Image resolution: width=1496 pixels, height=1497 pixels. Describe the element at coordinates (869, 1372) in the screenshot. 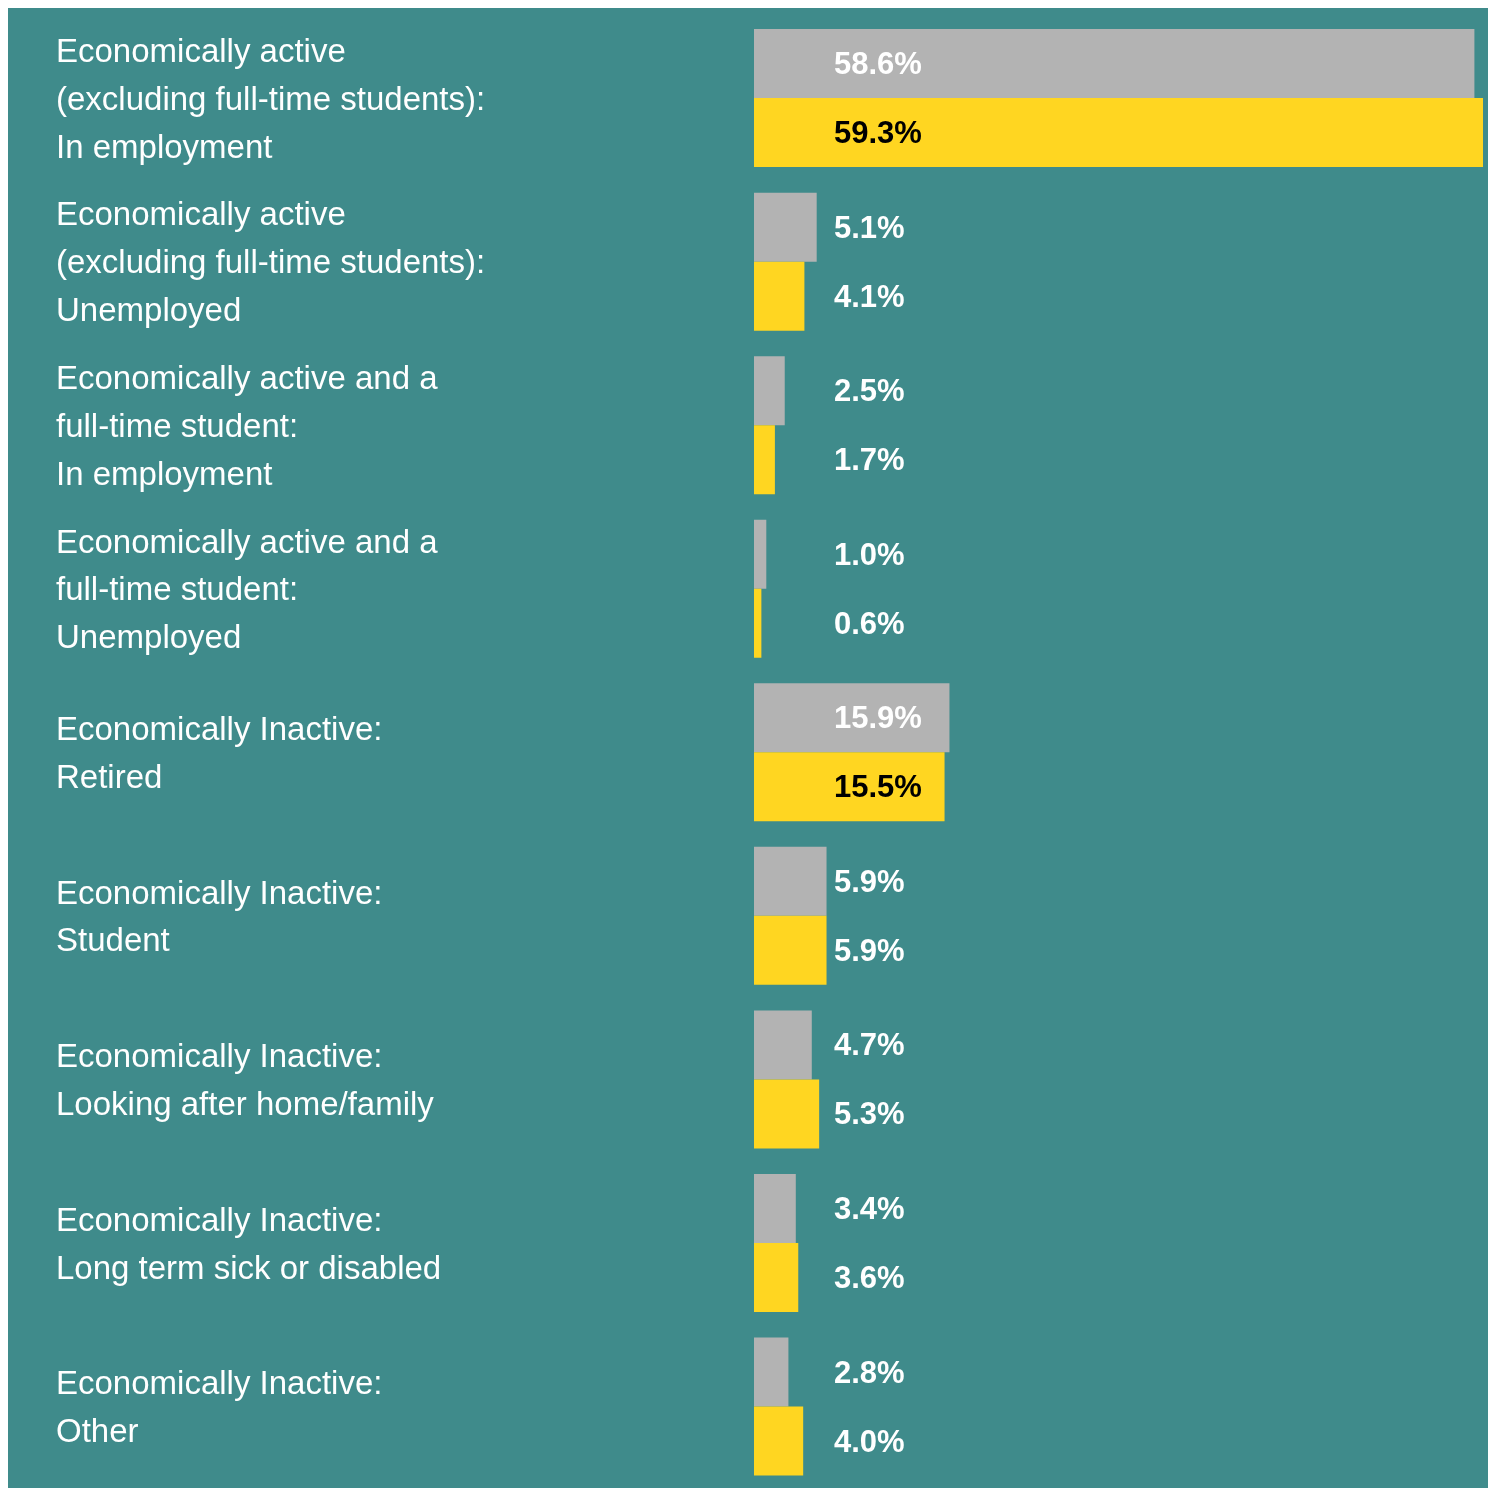

I see `data-label: 2.8%` at that location.